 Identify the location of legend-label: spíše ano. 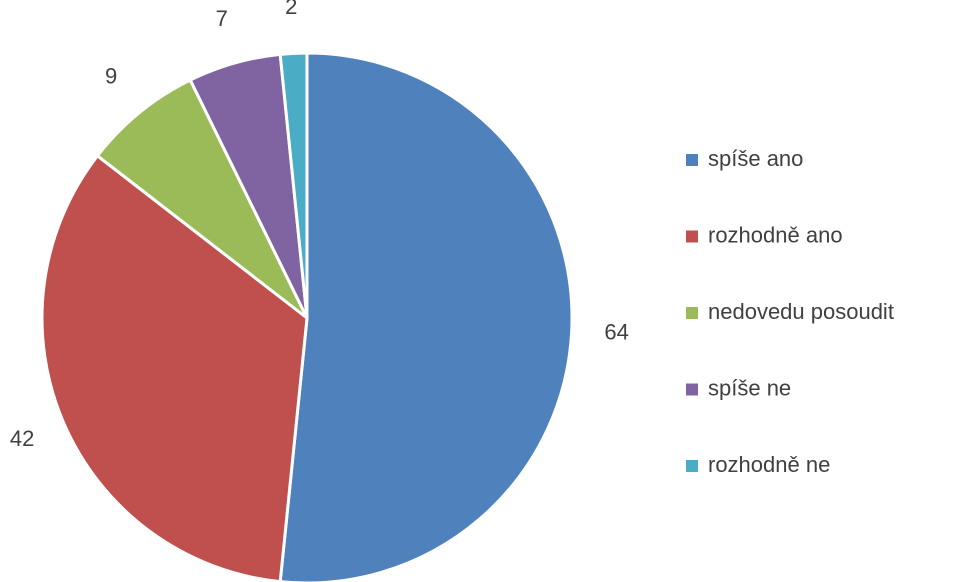
(755, 158).